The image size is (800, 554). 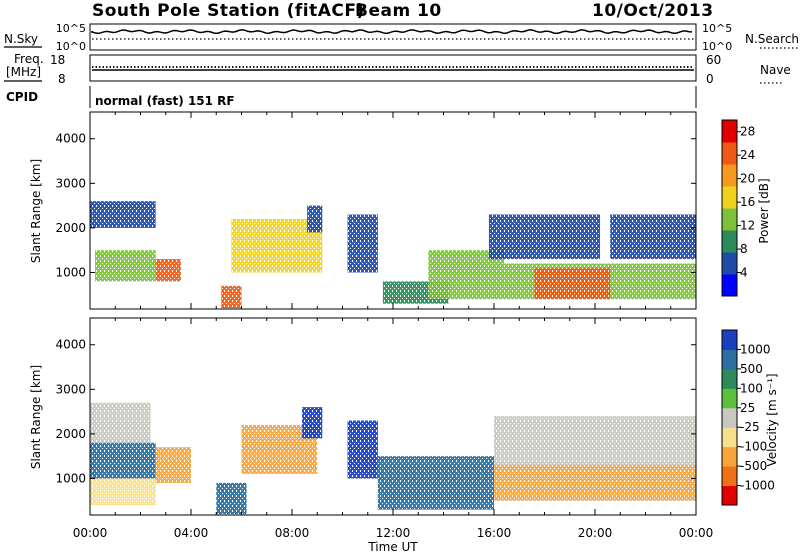 What do you see at coordinates (36, 417) in the screenshot?
I see `velocity-ylabel: Slant Range [km]` at bounding box center [36, 417].